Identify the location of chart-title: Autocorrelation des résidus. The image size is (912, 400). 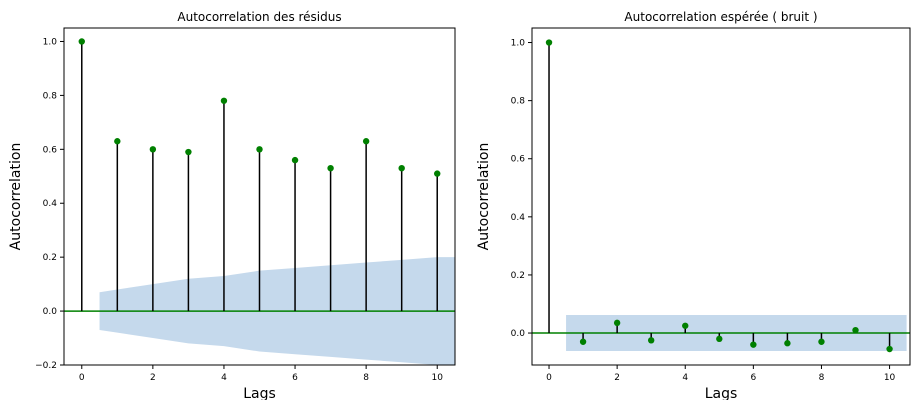
(259, 17).